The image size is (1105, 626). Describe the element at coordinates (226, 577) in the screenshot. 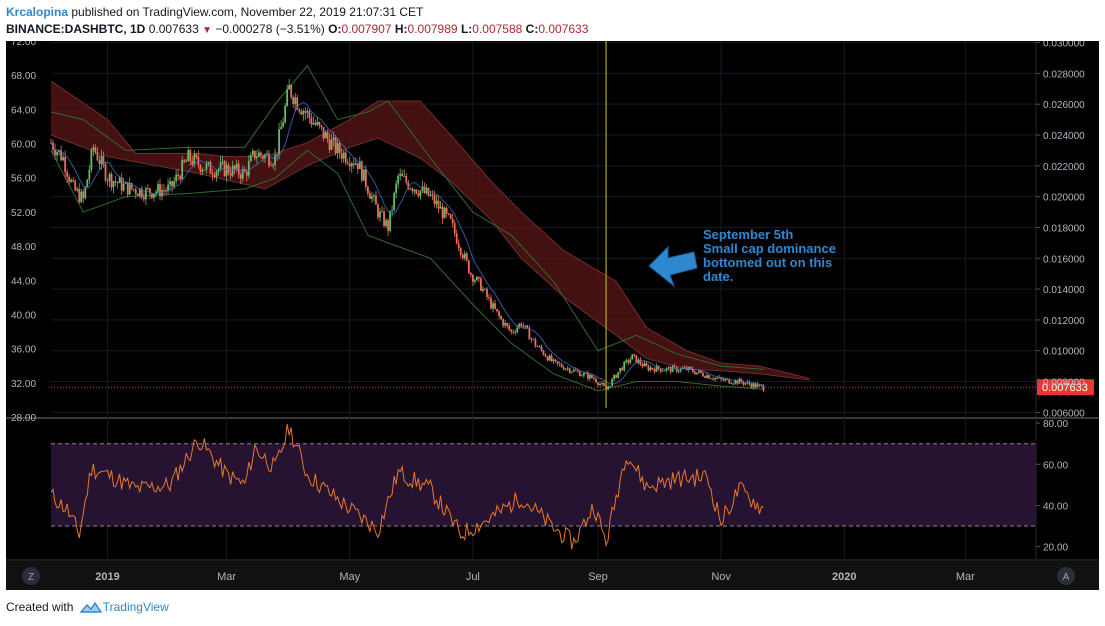

I see `time-axis-label: Mar` at that location.